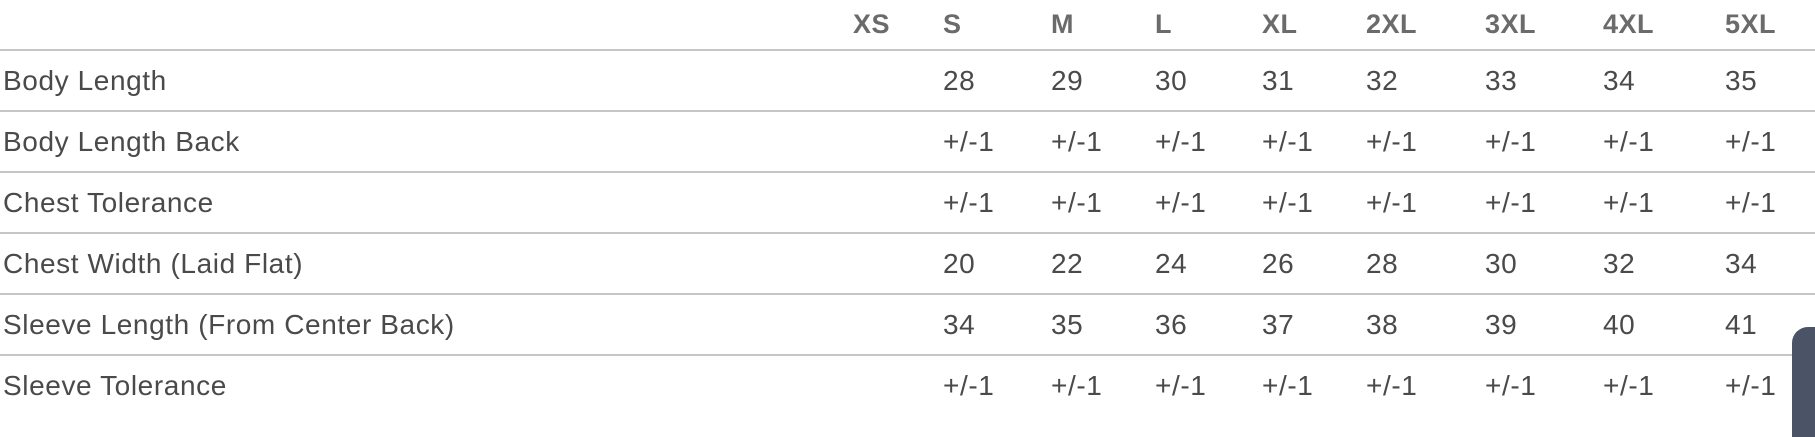 The image size is (1815, 437). I want to click on header-size-l: L, so click(1208, 25).